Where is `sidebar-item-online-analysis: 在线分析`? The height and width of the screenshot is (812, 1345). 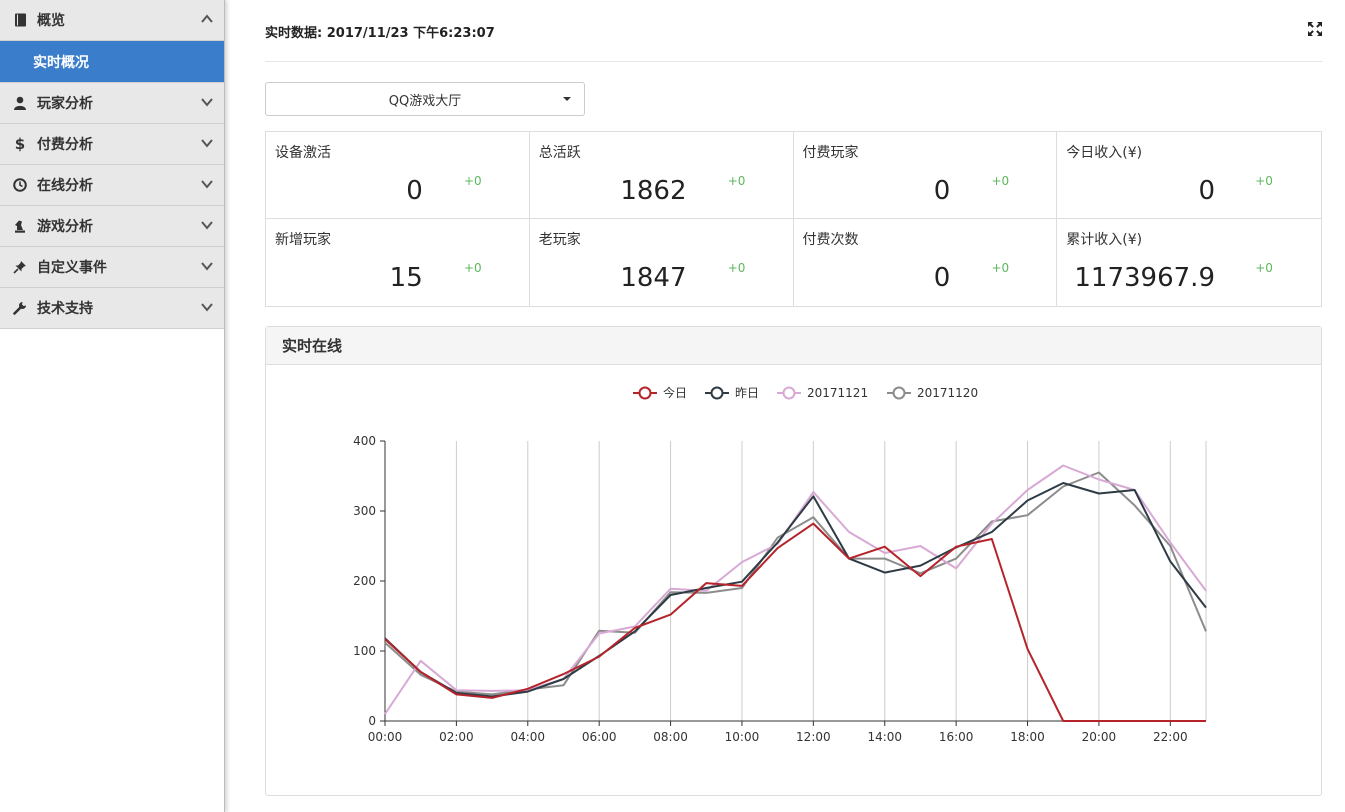
sidebar-item-online-analysis: 在线分析 is located at coordinates (112, 185).